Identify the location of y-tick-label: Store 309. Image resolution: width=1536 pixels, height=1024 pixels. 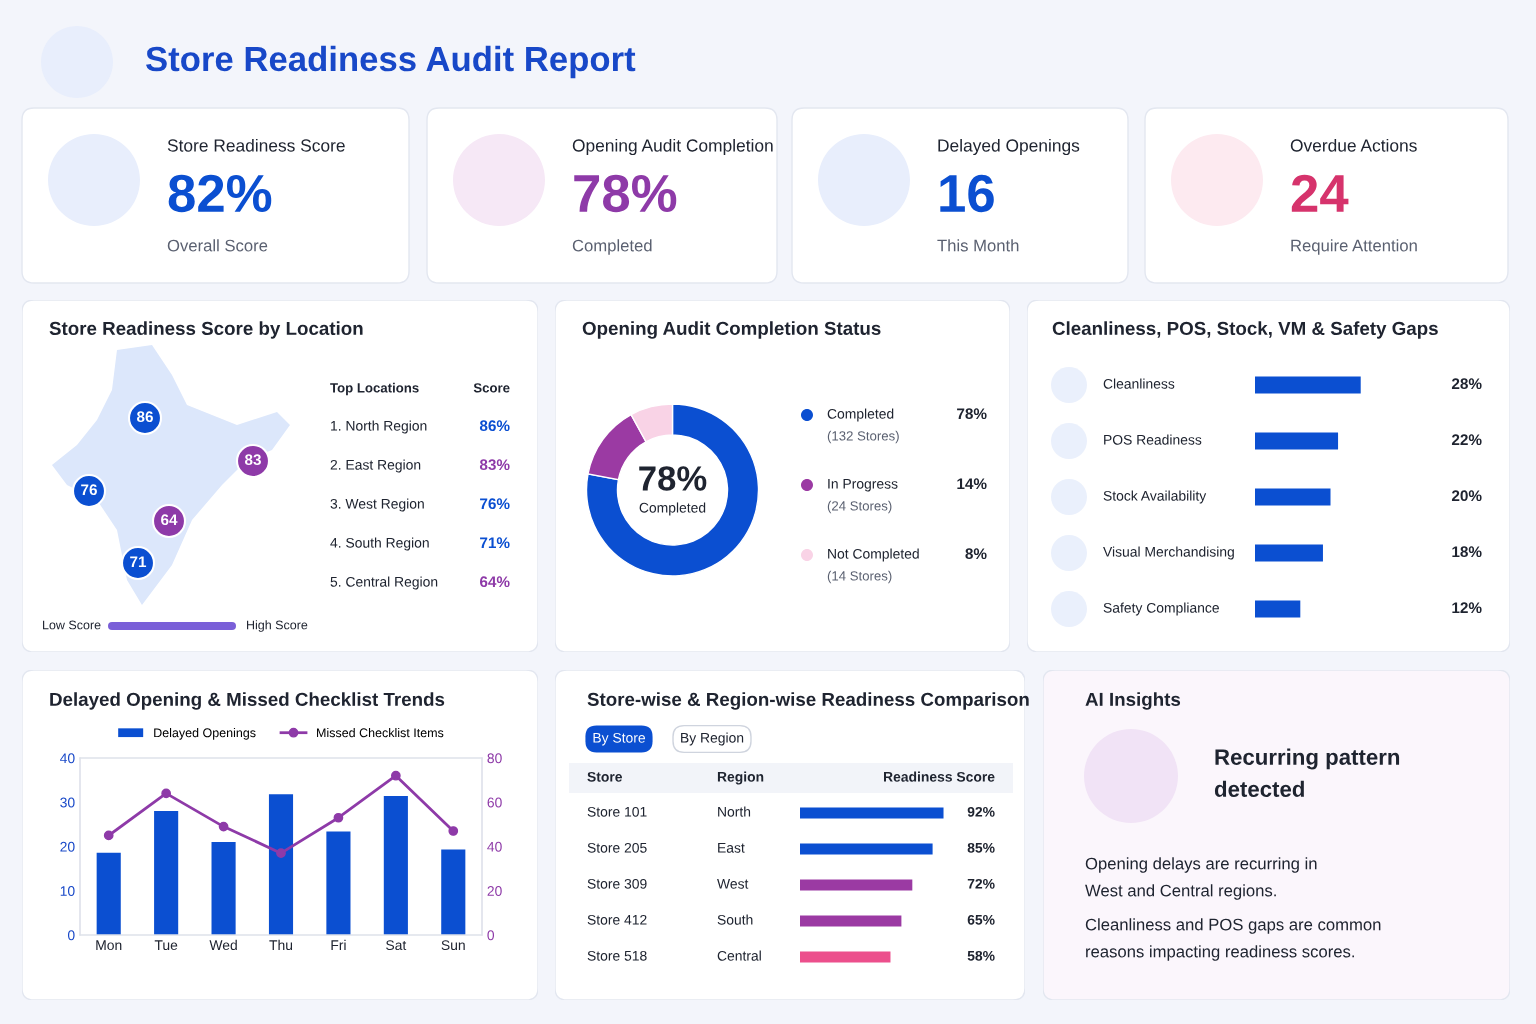
(617, 883).